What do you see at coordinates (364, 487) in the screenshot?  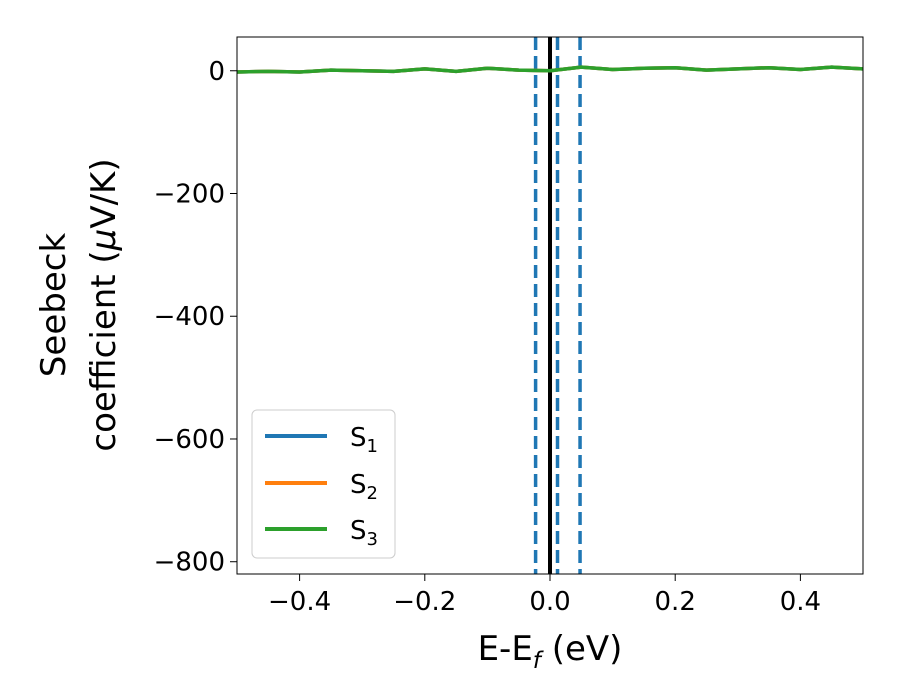 I see `legend-label-s2: S2` at bounding box center [364, 487].